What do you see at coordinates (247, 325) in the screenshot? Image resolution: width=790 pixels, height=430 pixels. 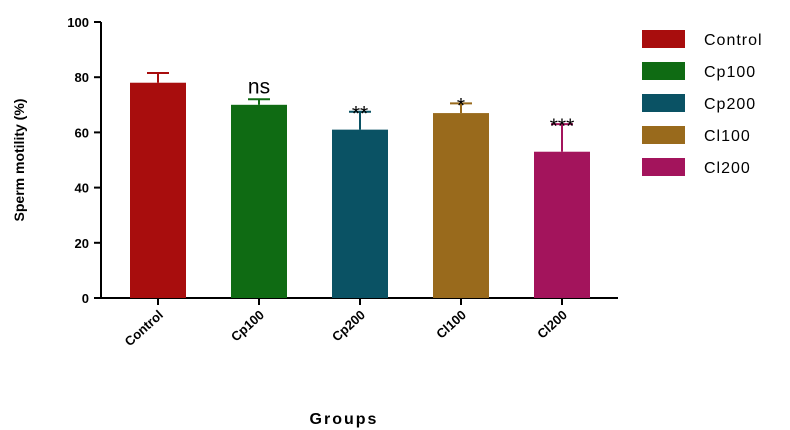 I see `x-tick-label: Cp100` at bounding box center [247, 325].